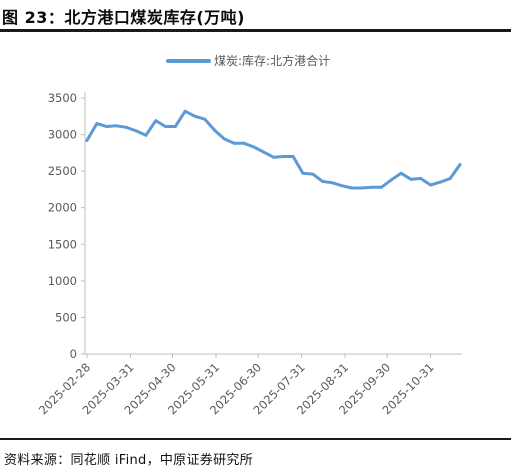  Describe the element at coordinates (255, 439) in the screenshot. I see `footer-divider` at that location.